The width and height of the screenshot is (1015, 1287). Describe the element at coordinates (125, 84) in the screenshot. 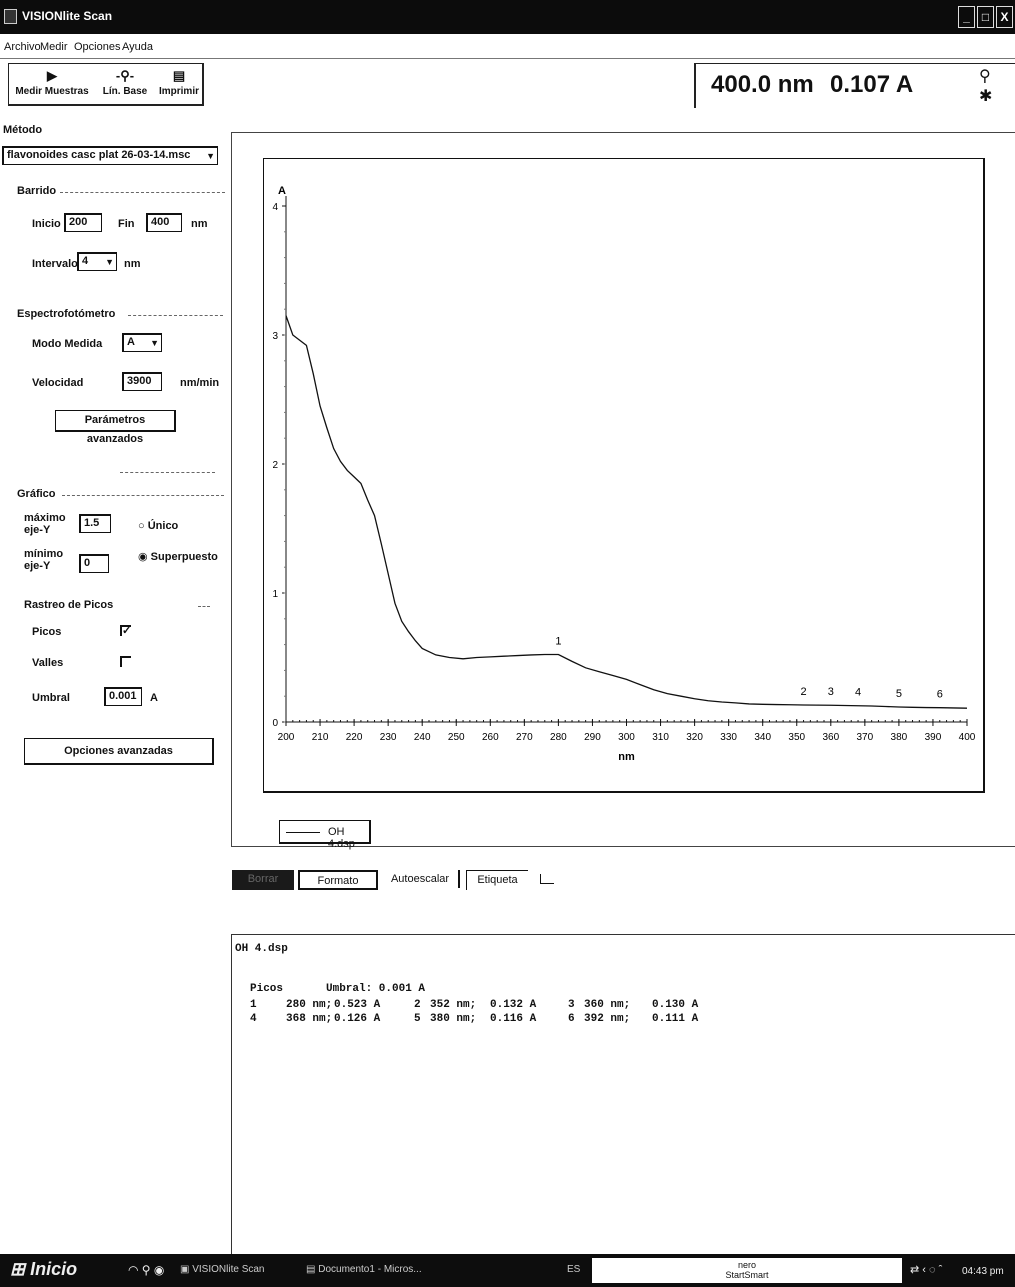

I see `baseline-button: -⚲- Lín. Base` at that location.